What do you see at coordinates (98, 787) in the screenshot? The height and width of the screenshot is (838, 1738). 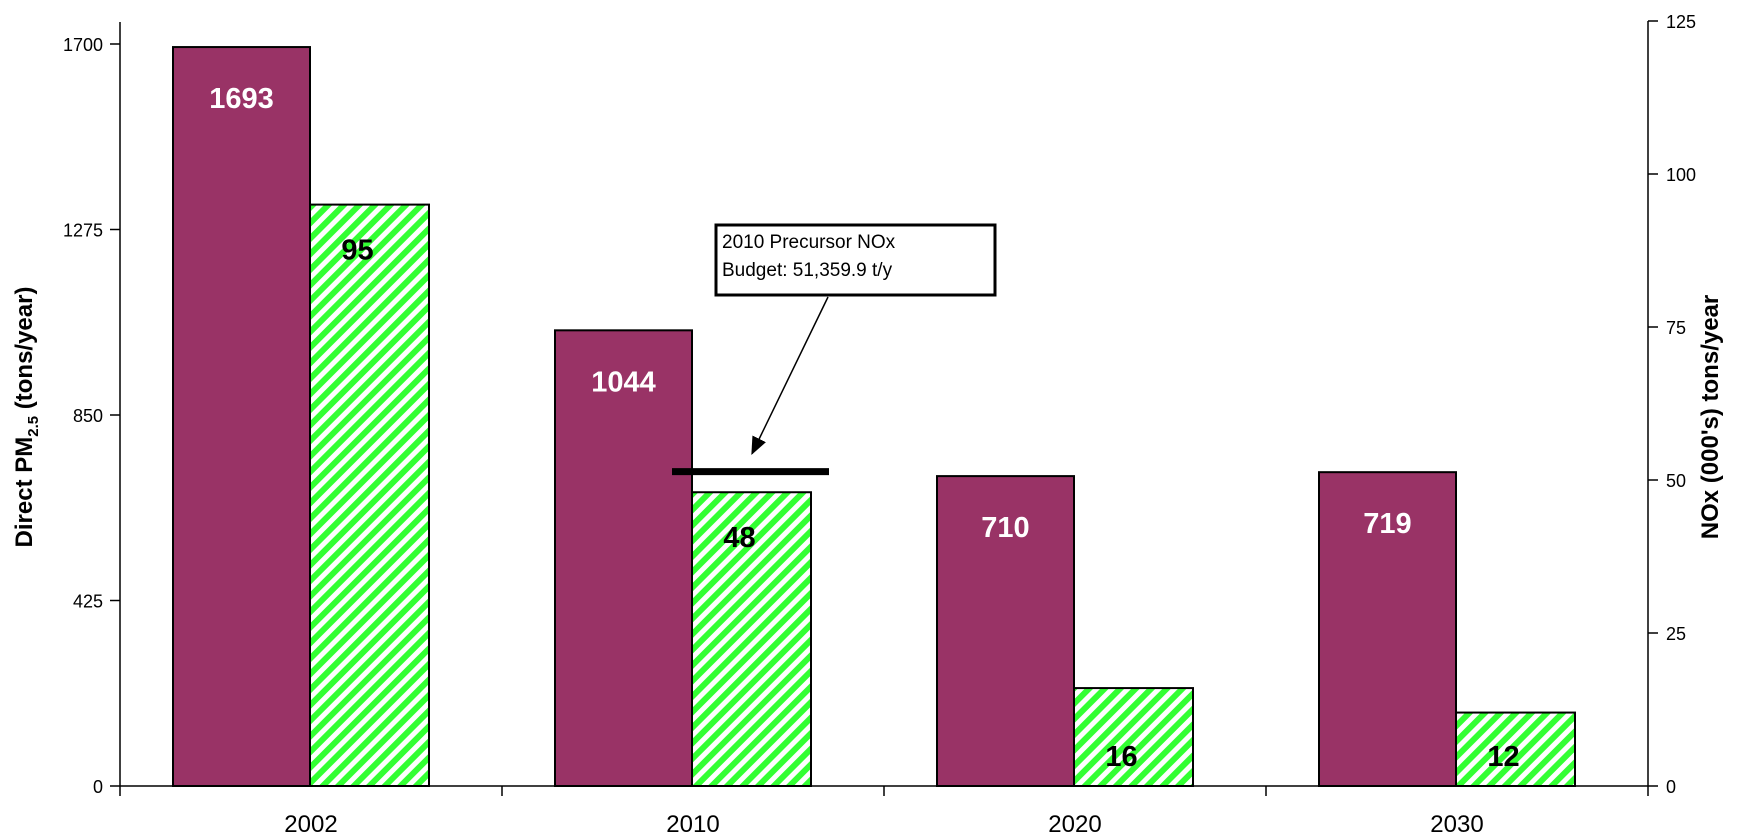 I see `left-tick-label: 0` at bounding box center [98, 787].